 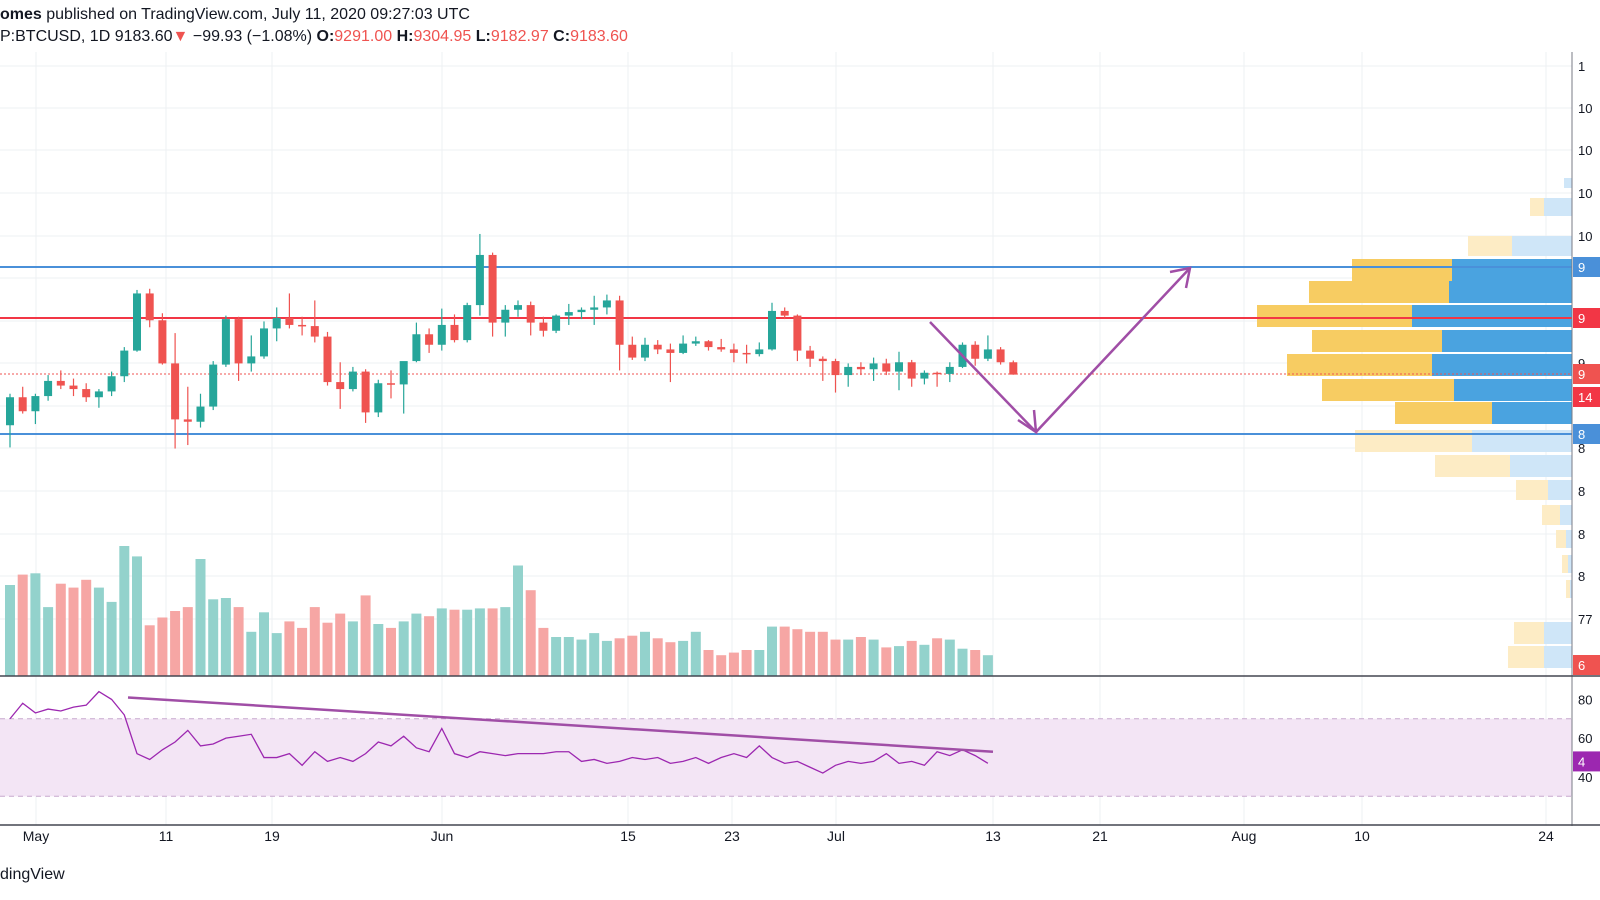 I want to click on time-axis: May 11 19 Jun 15 23 Jul 13 21 Aug 10 24, so click(x=788, y=836).